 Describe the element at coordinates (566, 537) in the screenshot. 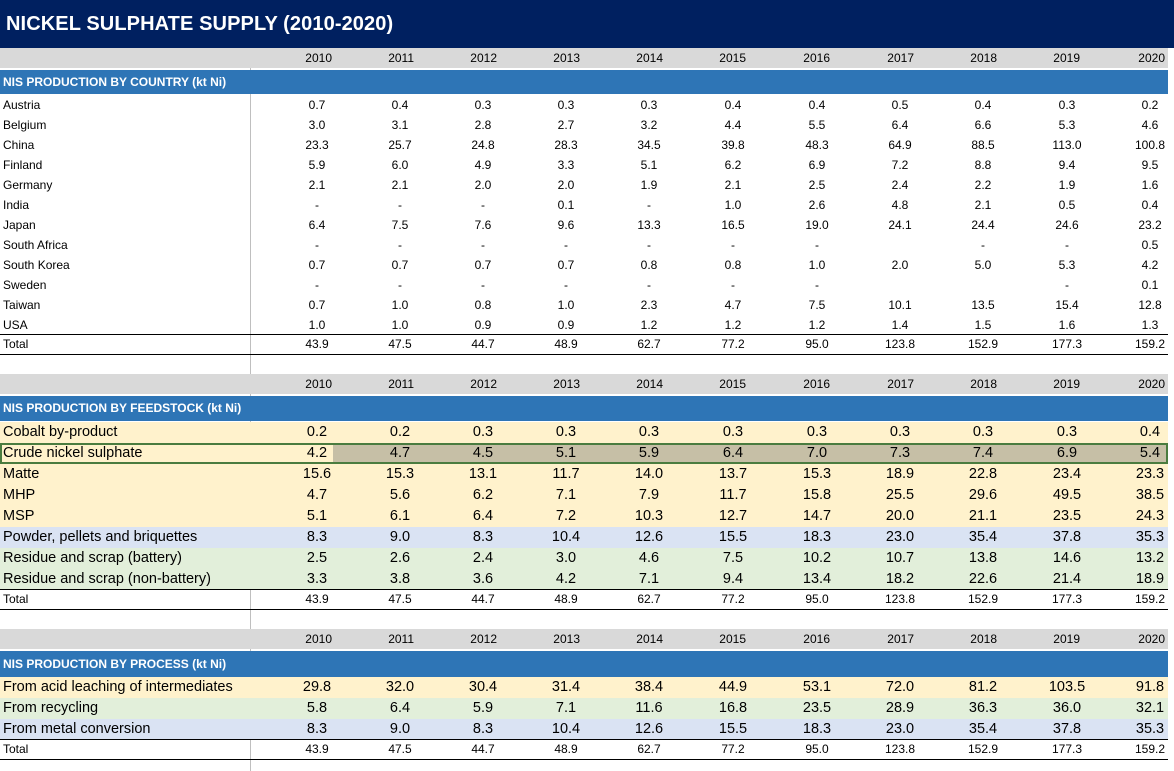

I see `value-cell: 10.4` at that location.